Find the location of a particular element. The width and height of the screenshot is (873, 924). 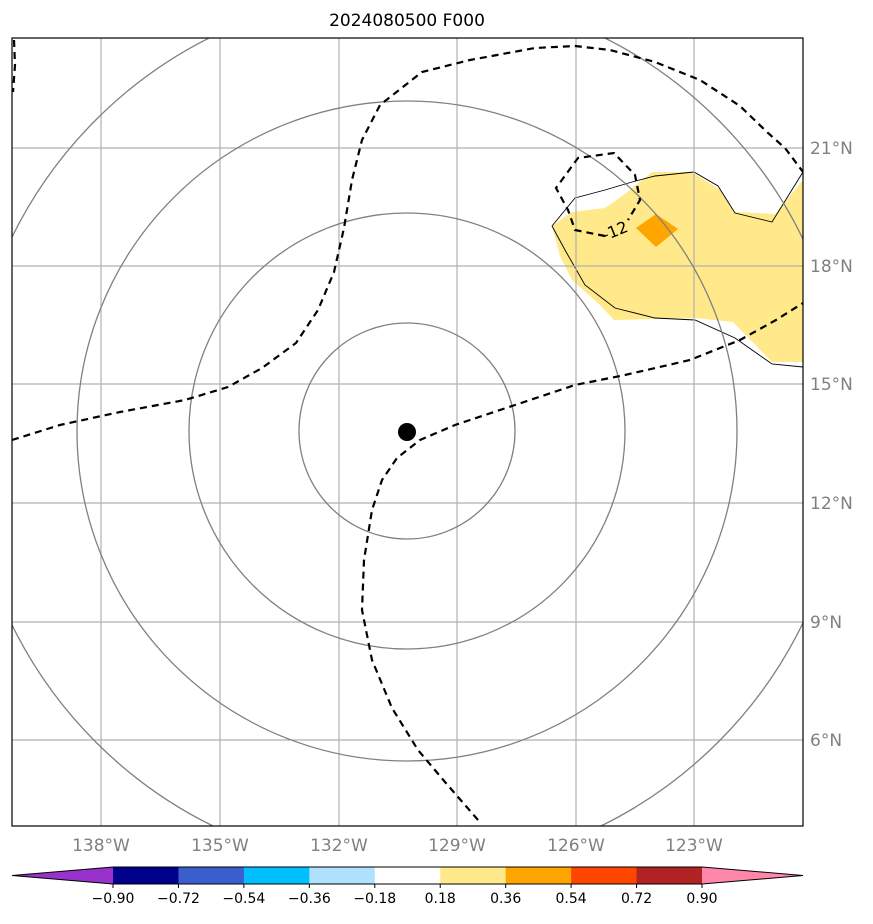

lat-label: 18°N is located at coordinates (831, 267).